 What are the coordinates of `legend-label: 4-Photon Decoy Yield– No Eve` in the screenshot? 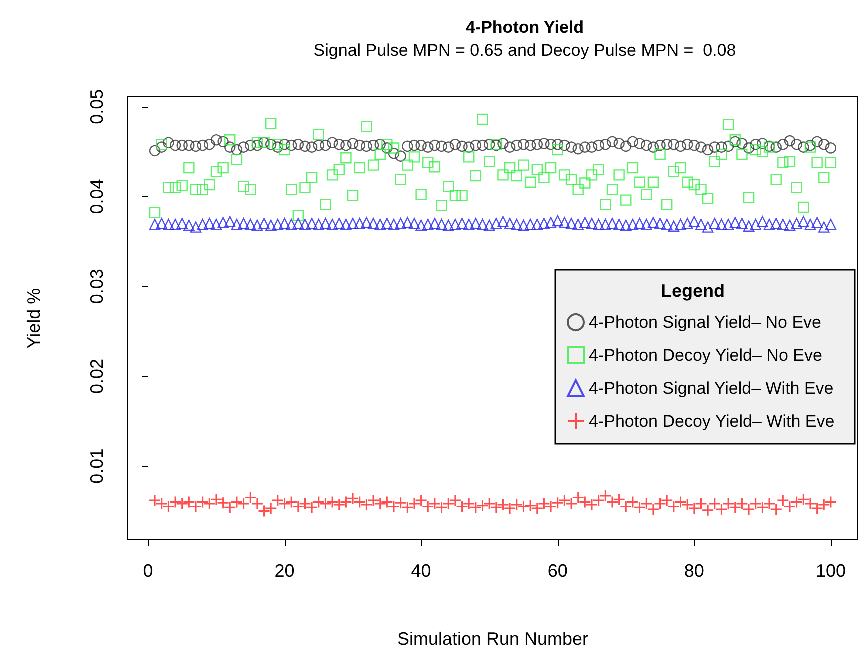 It's located at (705, 355).